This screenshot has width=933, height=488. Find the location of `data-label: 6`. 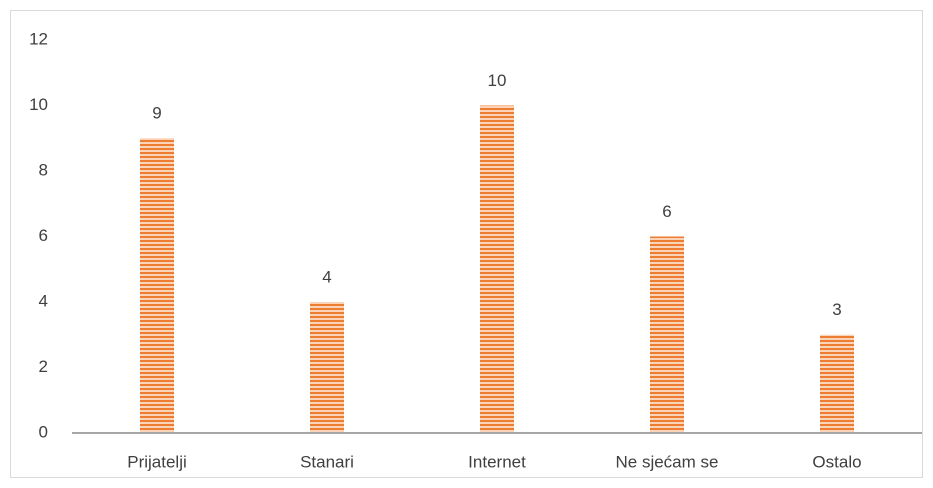

data-label: 6 is located at coordinates (666, 211).